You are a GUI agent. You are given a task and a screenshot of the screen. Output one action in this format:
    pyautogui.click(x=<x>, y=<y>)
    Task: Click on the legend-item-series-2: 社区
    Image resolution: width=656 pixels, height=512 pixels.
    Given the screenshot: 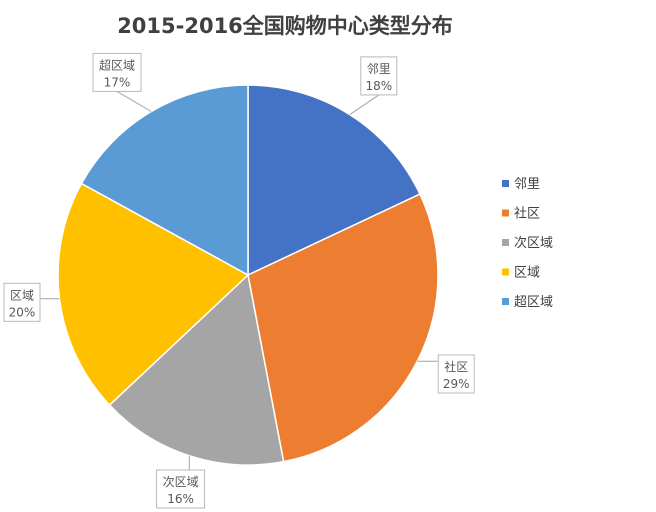 What is the action you would take?
    pyautogui.click(x=521, y=214)
    